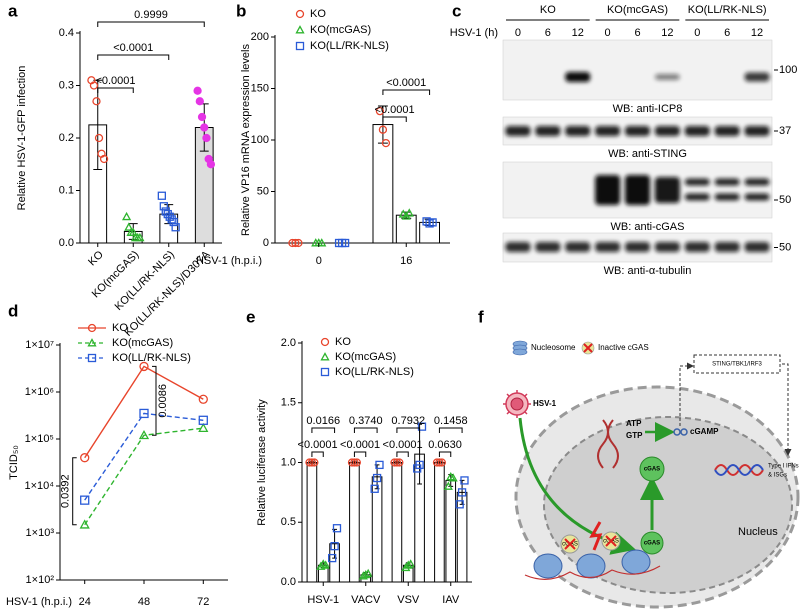  Describe the element at coordinates (66, 190) in the screenshot. I see `y-tick-label: 0.1` at that location.